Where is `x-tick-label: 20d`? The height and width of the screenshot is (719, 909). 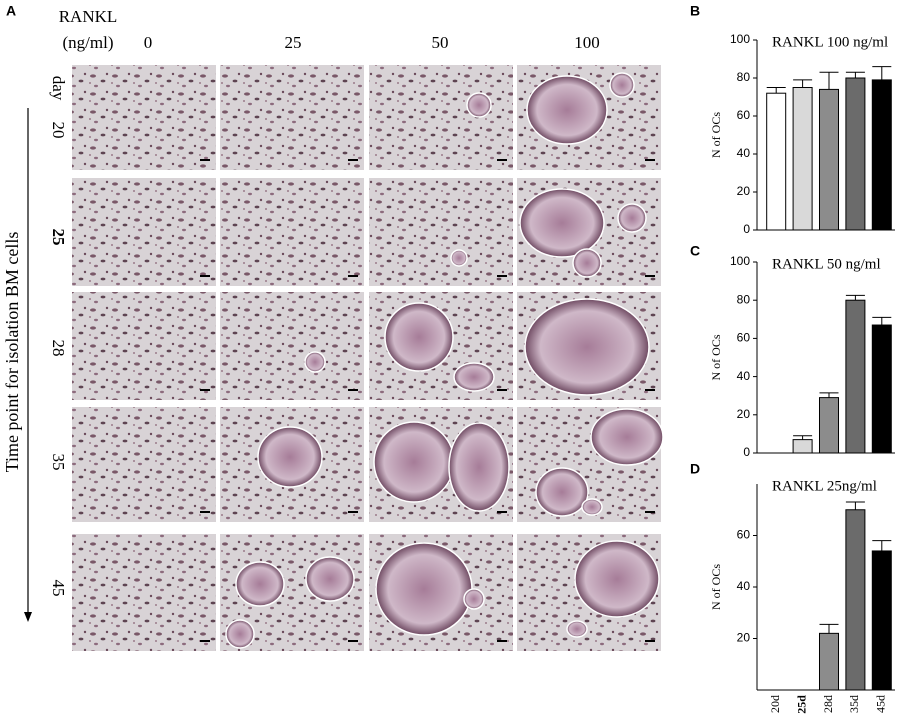
x-tick-label: 20d is located at coordinates (775, 704).